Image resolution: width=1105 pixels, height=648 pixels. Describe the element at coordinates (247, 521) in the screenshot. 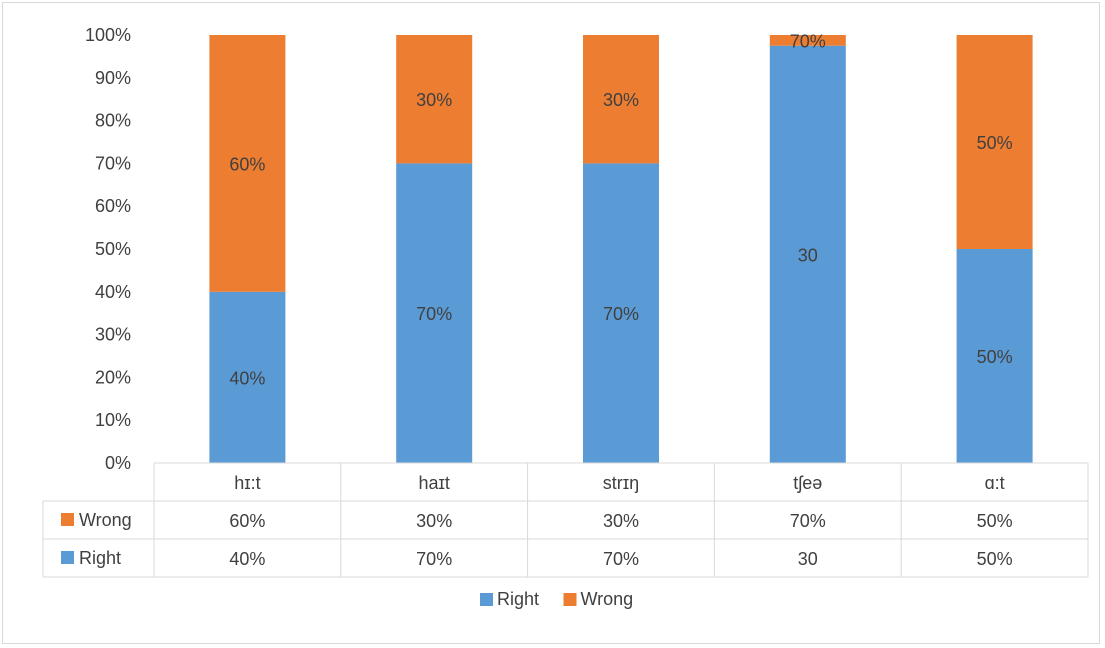

I see `table-cell: 60%` at that location.